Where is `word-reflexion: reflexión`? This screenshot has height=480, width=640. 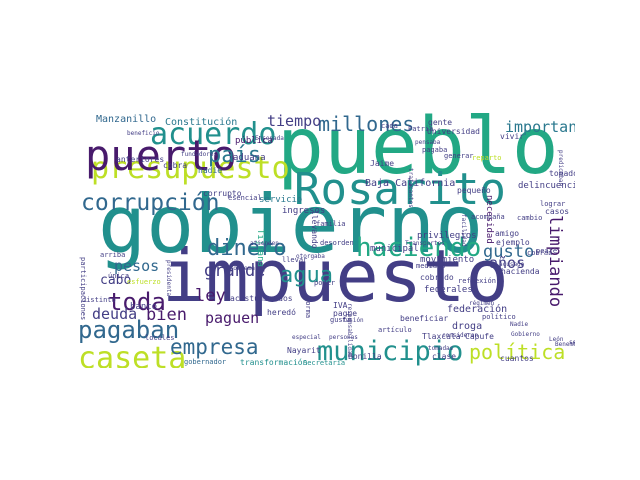 word-reflexion: reflexión is located at coordinates (477, 281).